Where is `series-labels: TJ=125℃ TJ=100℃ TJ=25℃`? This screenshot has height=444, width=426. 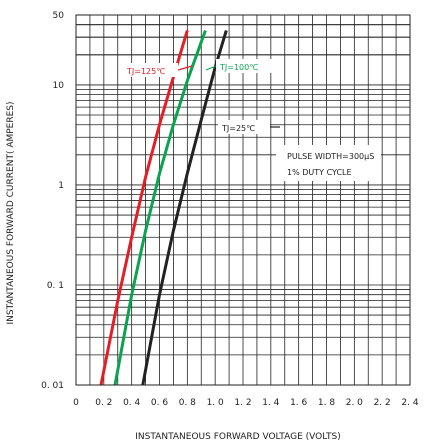
series-labels: TJ=125℃ TJ=100℃ TJ=25℃ is located at coordinates (202, 96).